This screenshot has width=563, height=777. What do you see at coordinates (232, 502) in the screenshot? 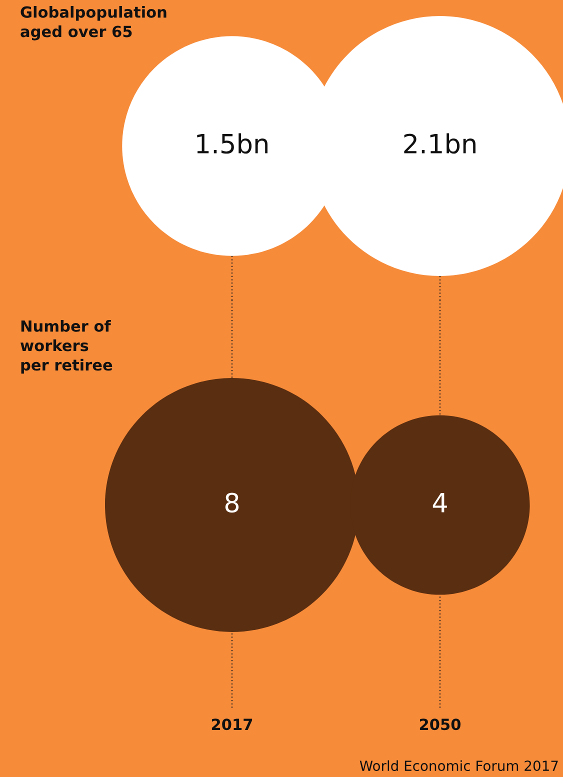
I see `data-label: 8` at bounding box center [232, 502].